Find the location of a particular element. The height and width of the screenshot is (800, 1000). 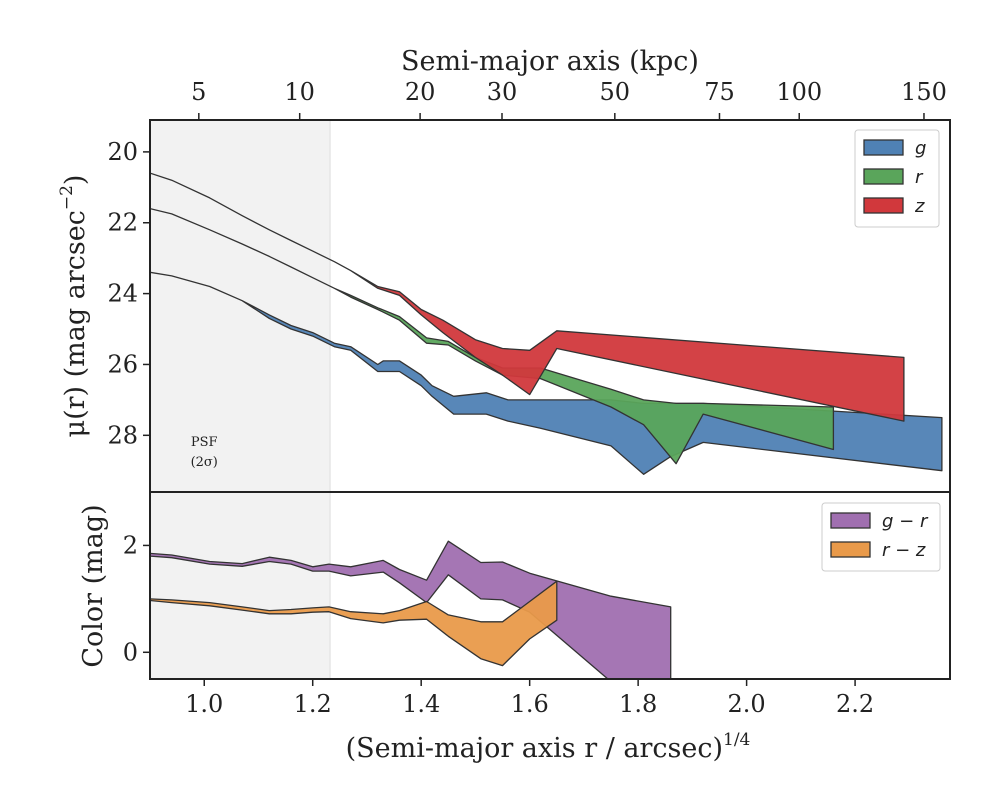

top-y-tick-label: 20 is located at coordinates (122, 152).